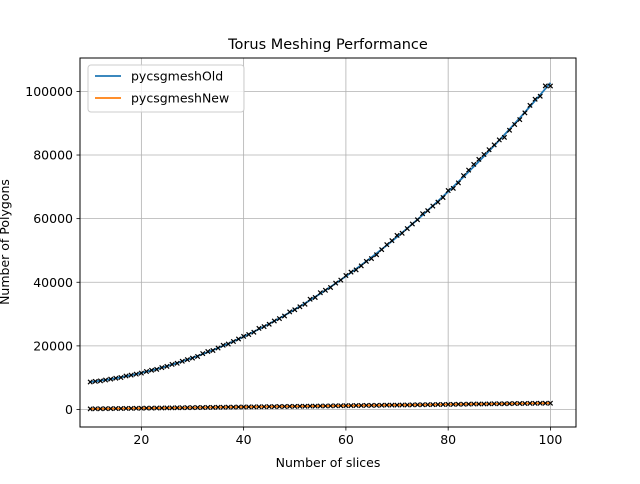 The height and width of the screenshot is (484, 640). What do you see at coordinates (327, 45) in the screenshot?
I see `chart-title: Torus Meshing Performance` at bounding box center [327, 45].